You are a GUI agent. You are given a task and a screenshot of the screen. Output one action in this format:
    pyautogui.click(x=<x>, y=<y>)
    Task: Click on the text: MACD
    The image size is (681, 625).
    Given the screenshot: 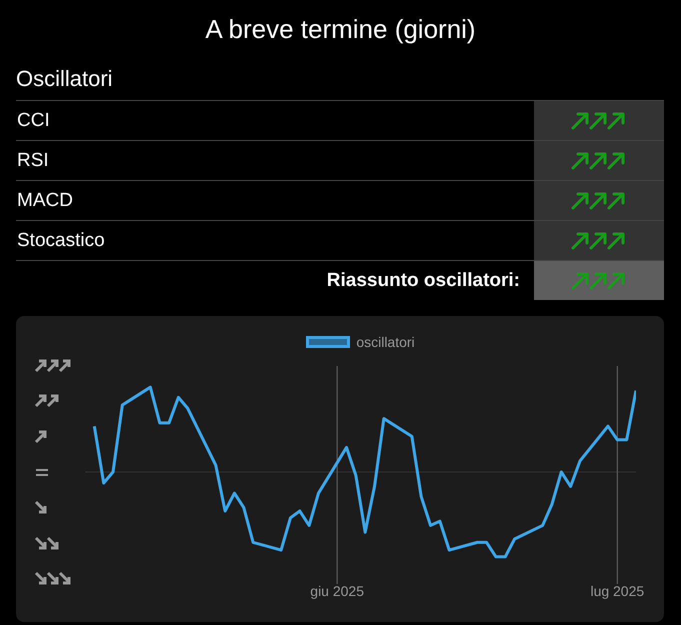 What is the action you would take?
    pyautogui.click(x=45, y=200)
    